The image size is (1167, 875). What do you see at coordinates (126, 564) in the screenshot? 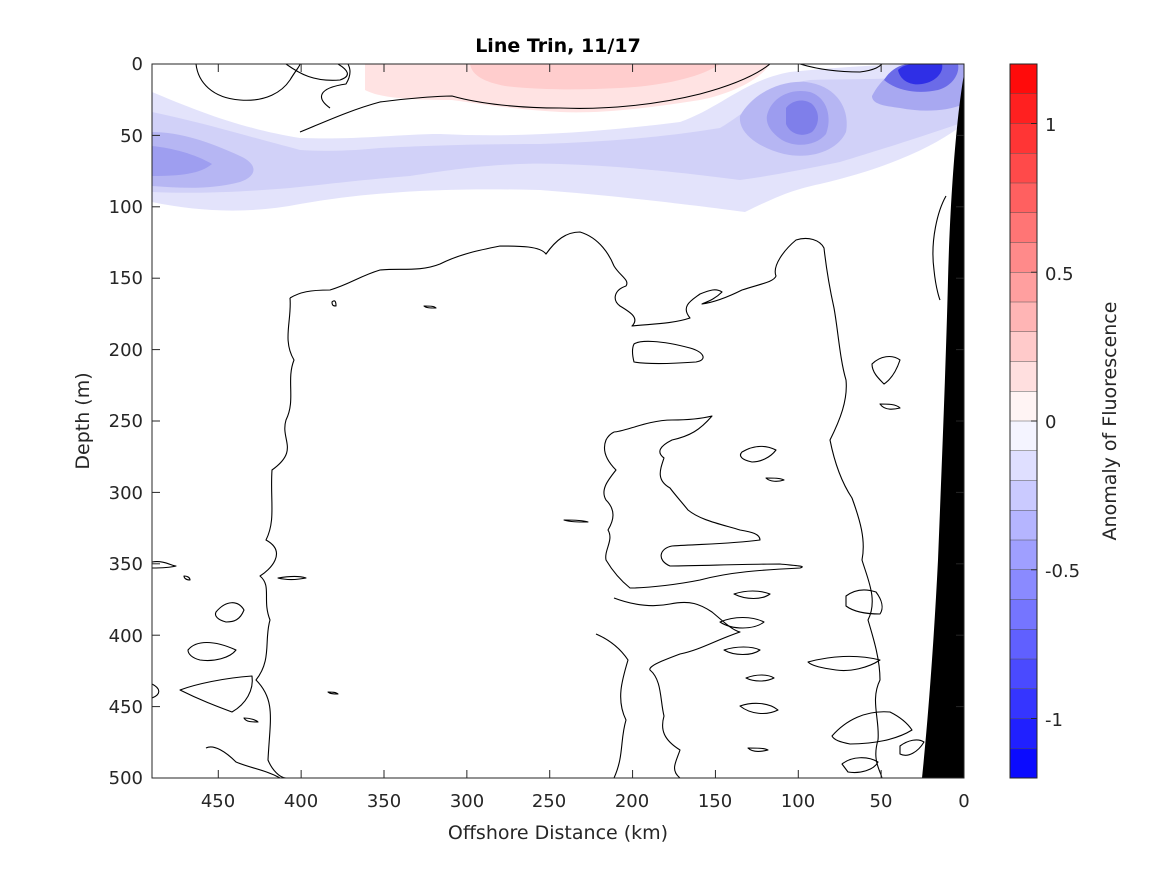
I see `tick-label-y-350: 350` at bounding box center [126, 564].